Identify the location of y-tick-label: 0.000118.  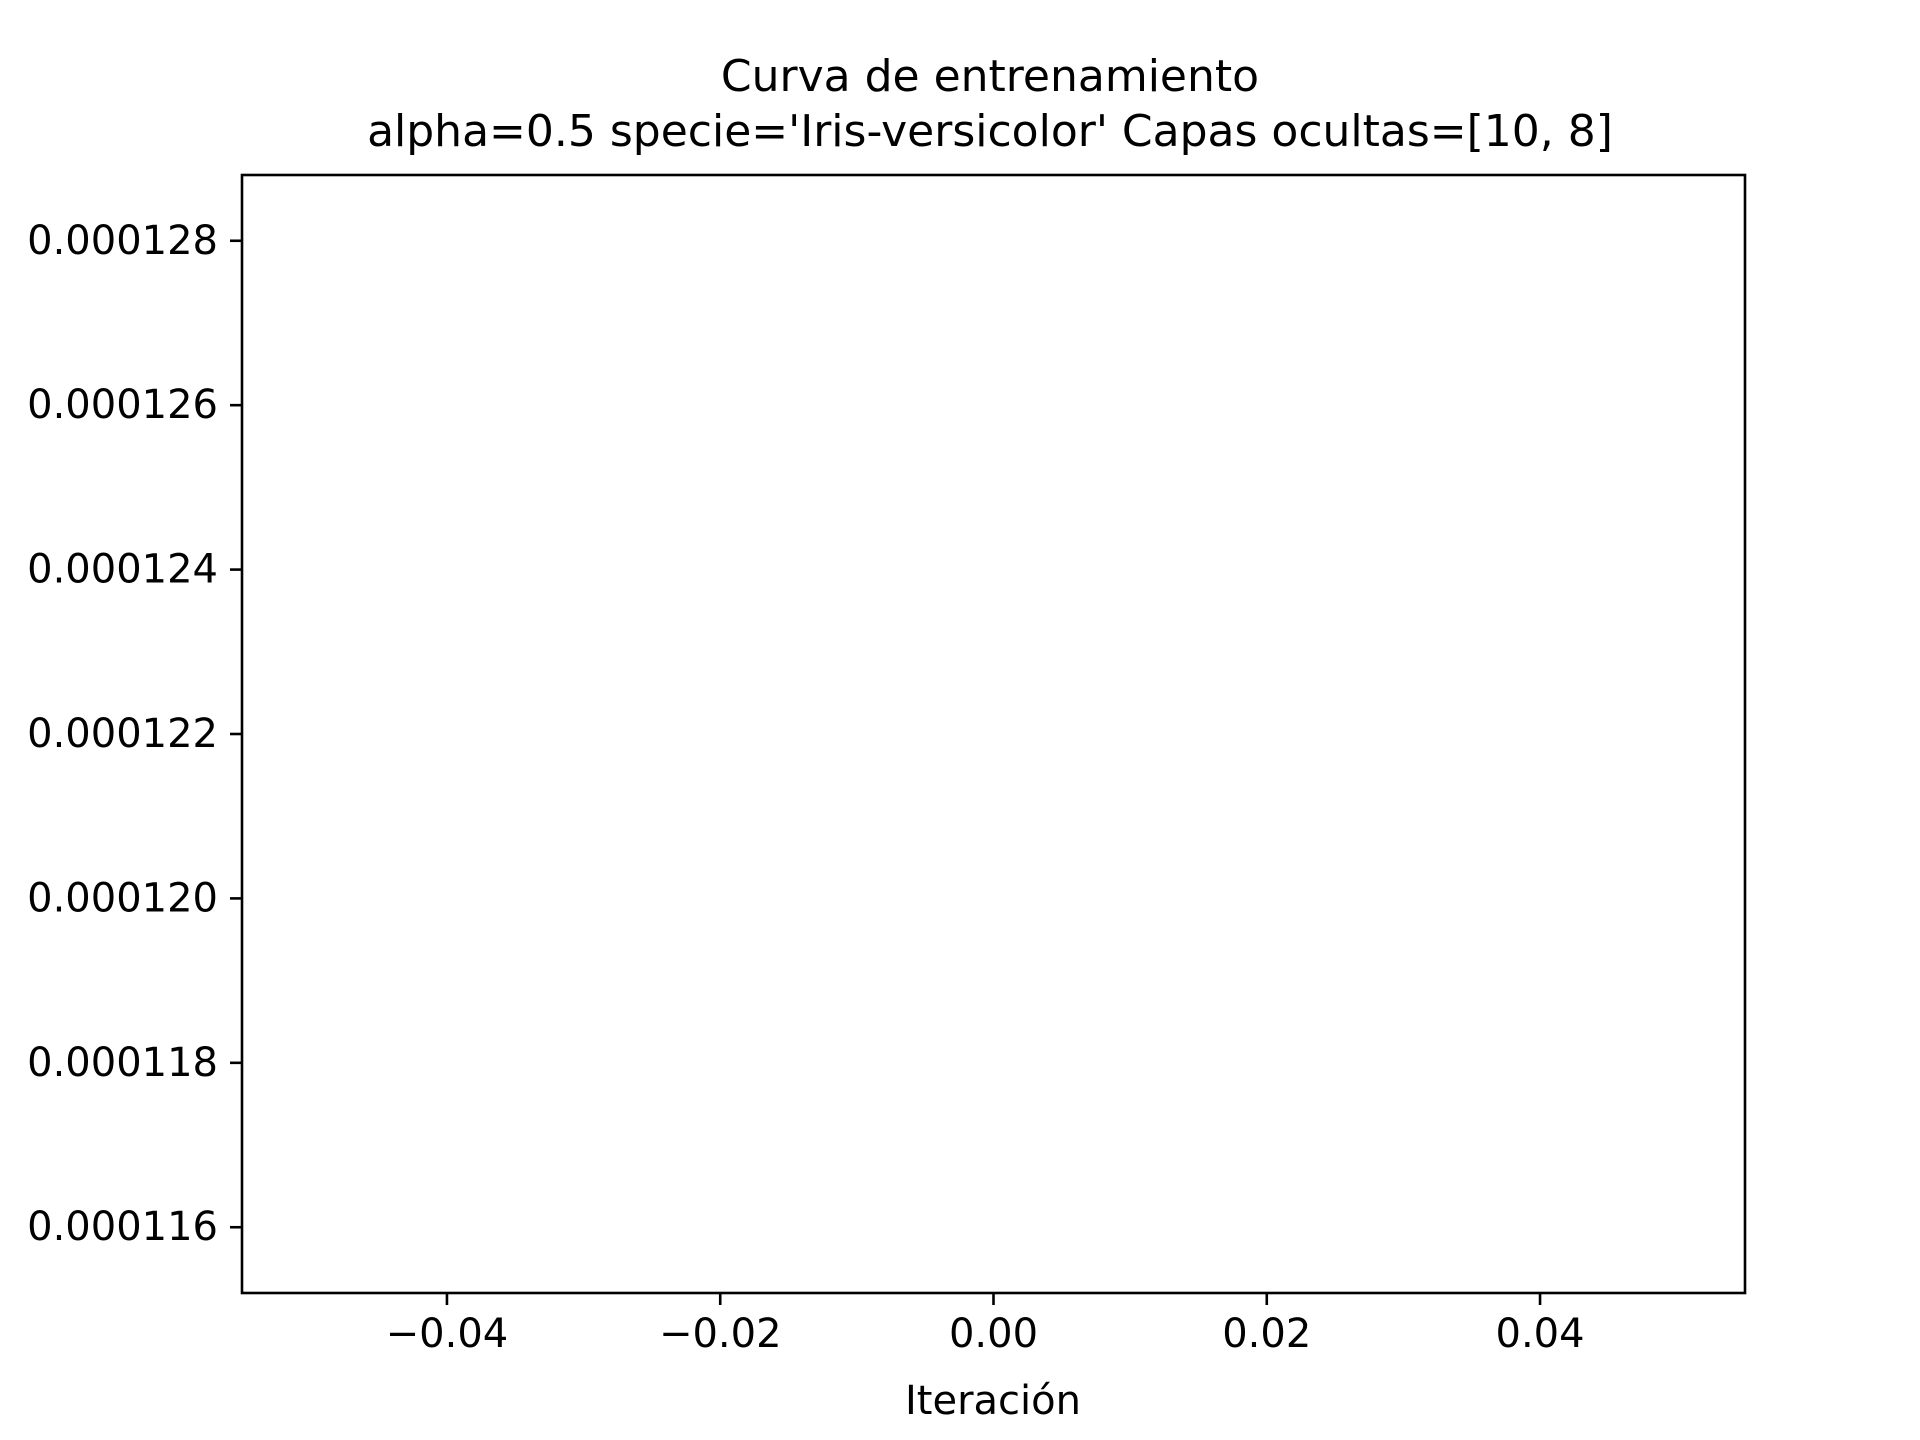
(122, 1063).